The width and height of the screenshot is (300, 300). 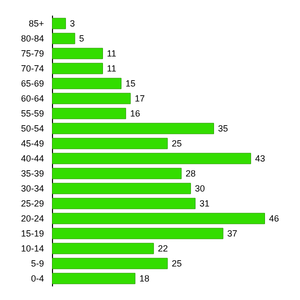 I want to click on y-tick-label: 5-9, so click(x=37, y=263).